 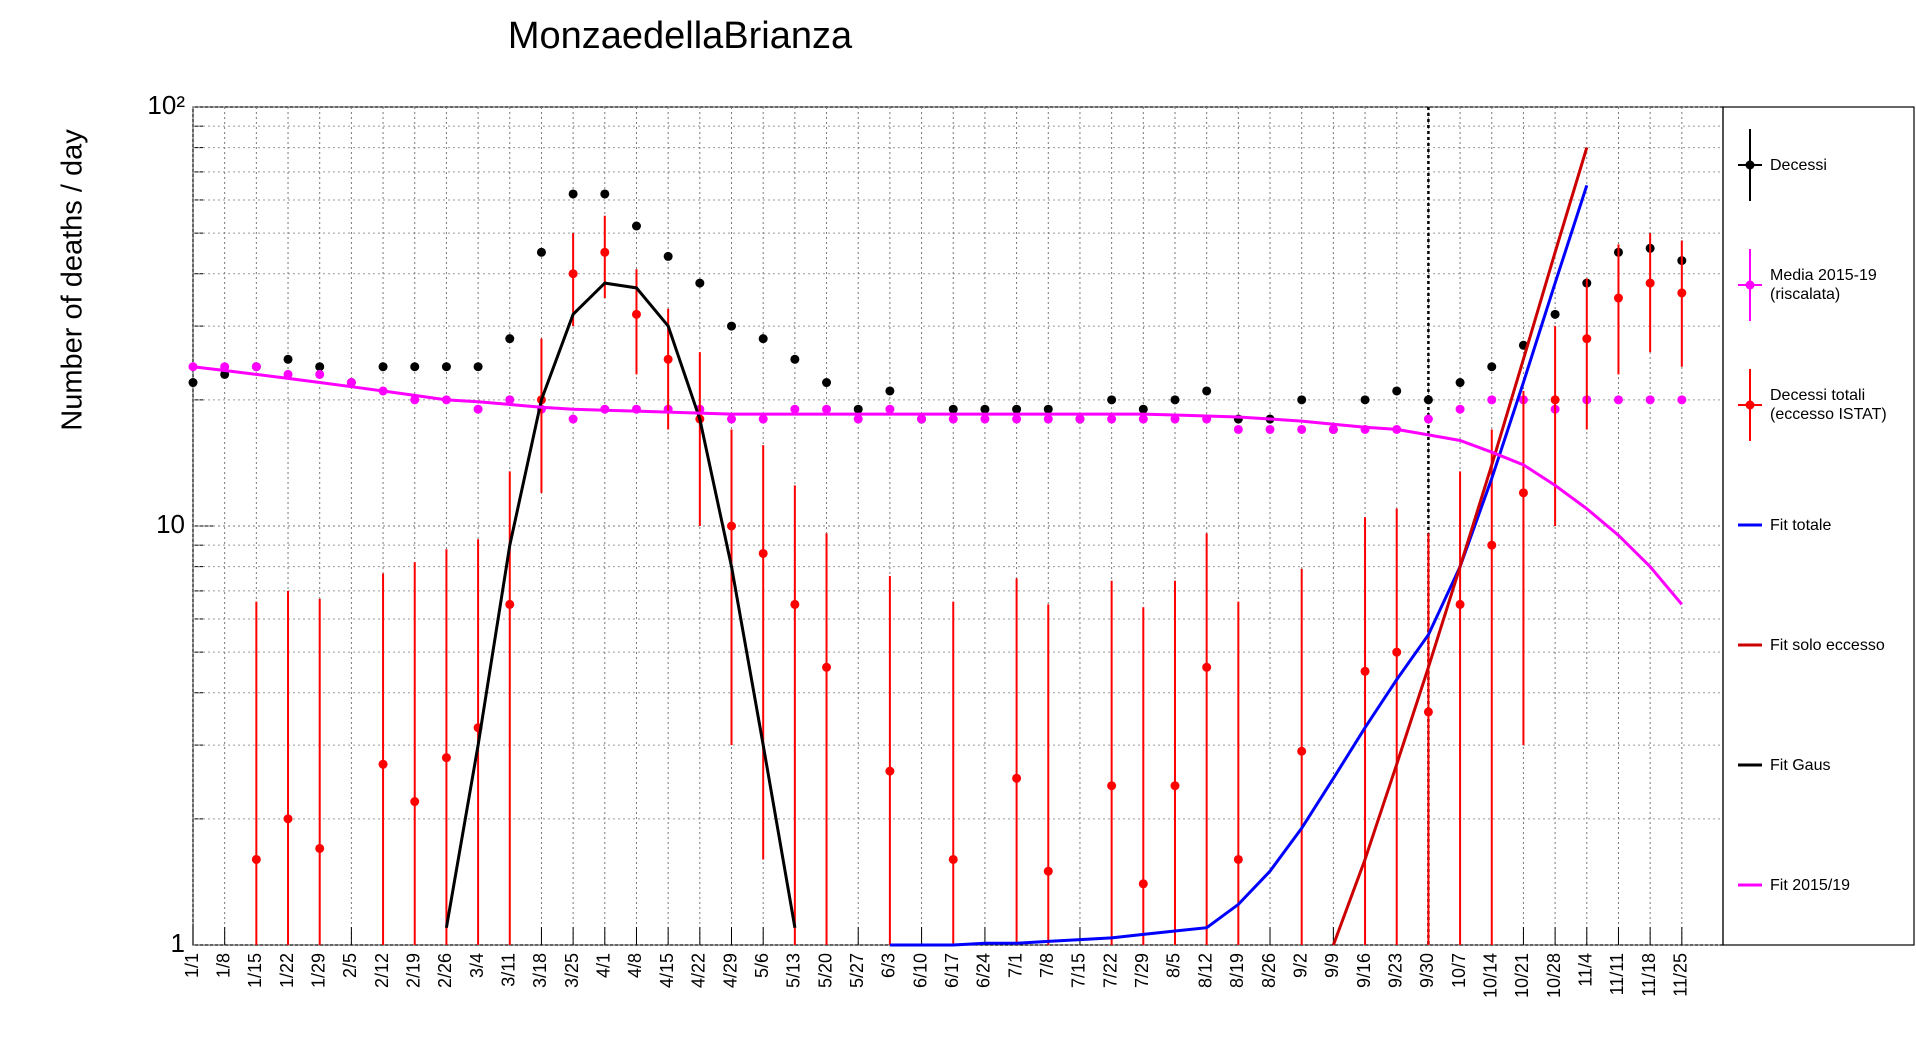 I want to click on x-tick-label: 10/14, so click(x=1491, y=975).